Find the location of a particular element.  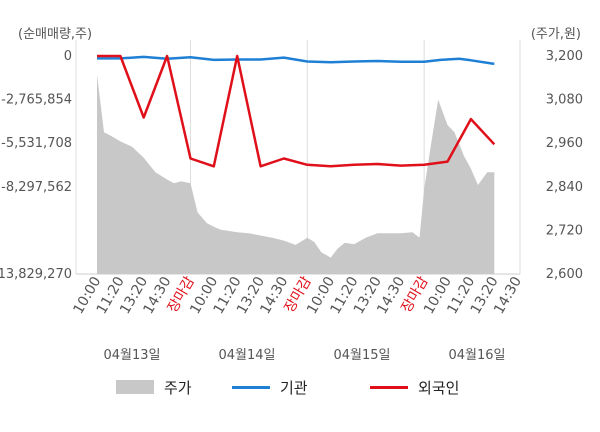

left-tick-label: -2,765,854 is located at coordinates (36, 100).